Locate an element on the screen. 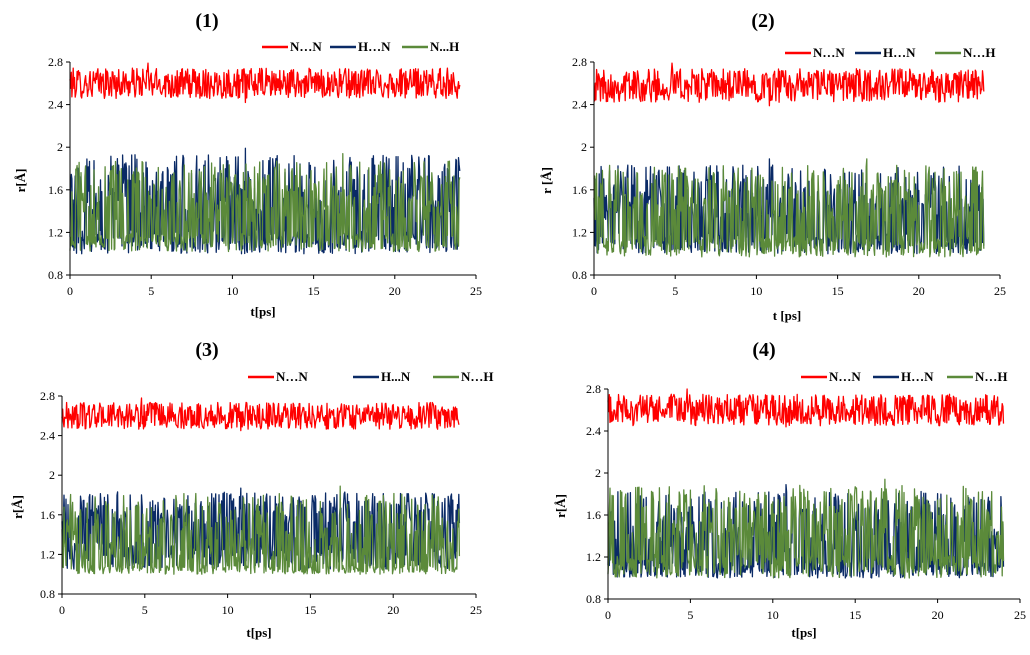 This screenshot has height=655, width=1030. legend-label-2: H...N is located at coordinates (396, 376).